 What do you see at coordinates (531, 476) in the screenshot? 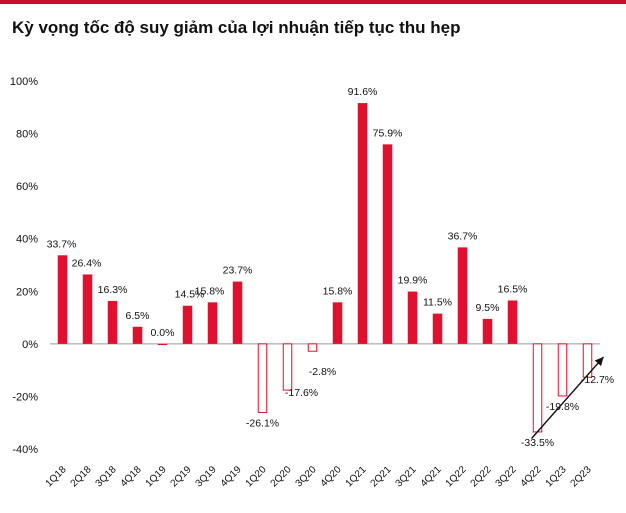
I see `x-tick-label-4Q22: 4Q22` at bounding box center [531, 476].